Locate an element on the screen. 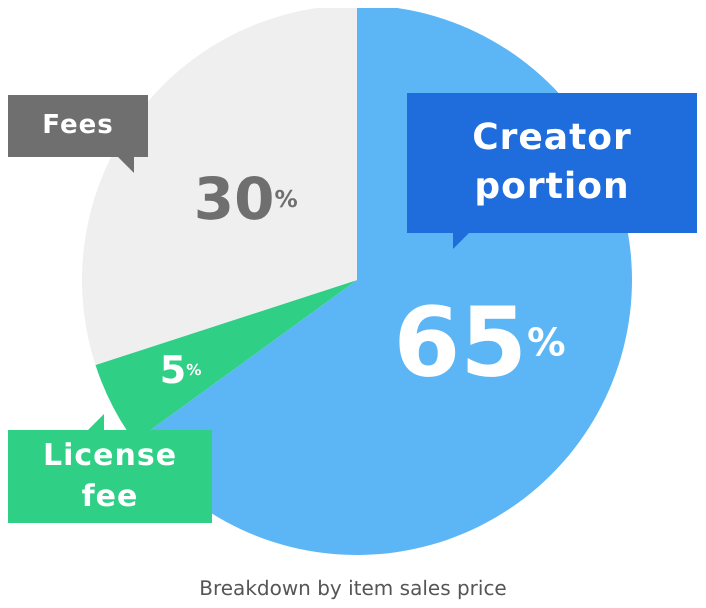  slice-label: Fees is located at coordinates (78, 125).